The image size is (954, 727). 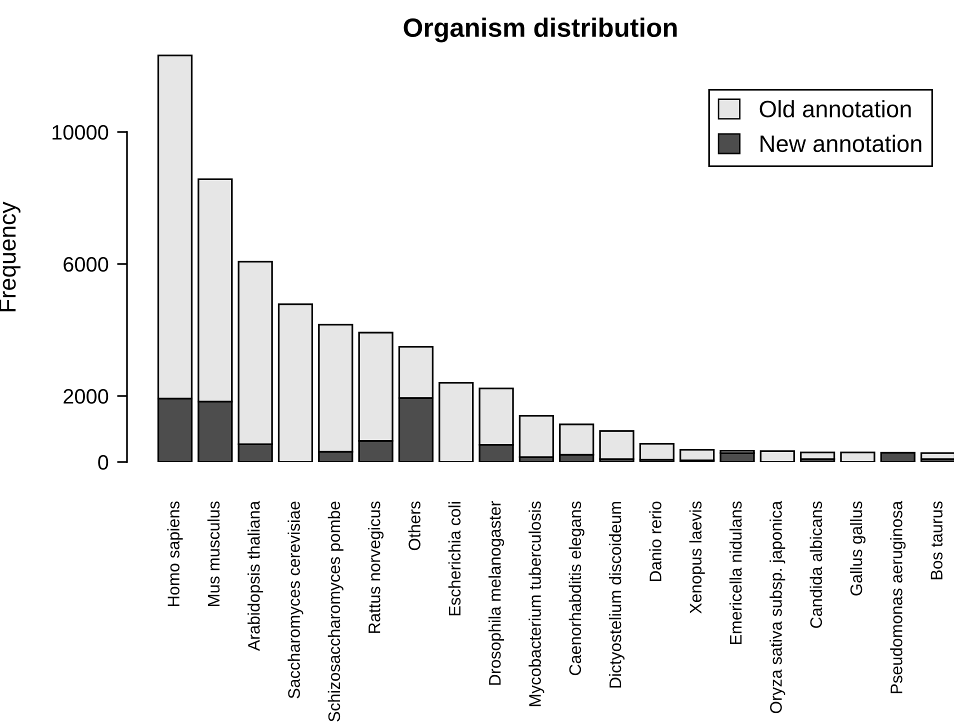 What do you see at coordinates (576, 588) in the screenshot?
I see `x-tick-label: Caenorhabditis elegans` at bounding box center [576, 588].